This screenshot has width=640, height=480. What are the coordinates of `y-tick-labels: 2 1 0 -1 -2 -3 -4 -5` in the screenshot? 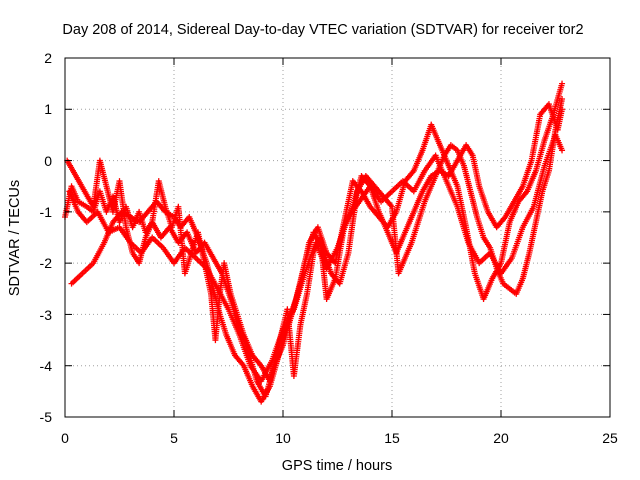 It's located at (46, 237).